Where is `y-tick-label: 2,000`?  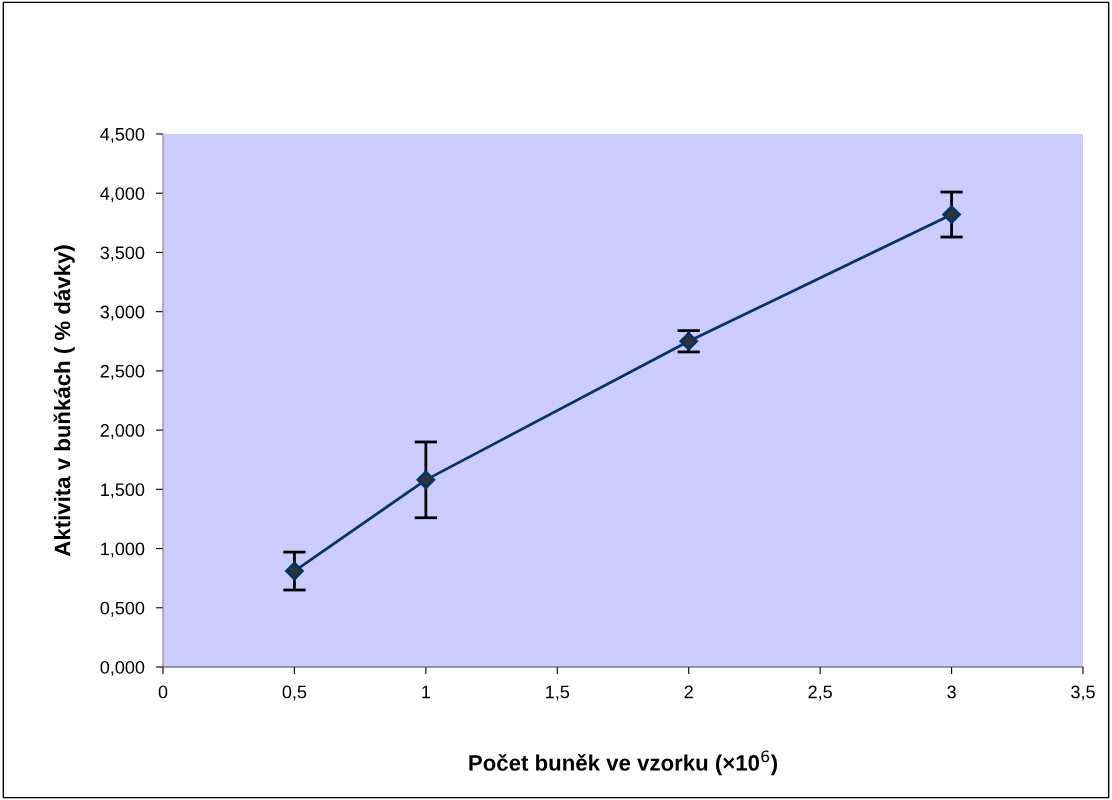 y-tick-label: 2,000 is located at coordinates (122, 431).